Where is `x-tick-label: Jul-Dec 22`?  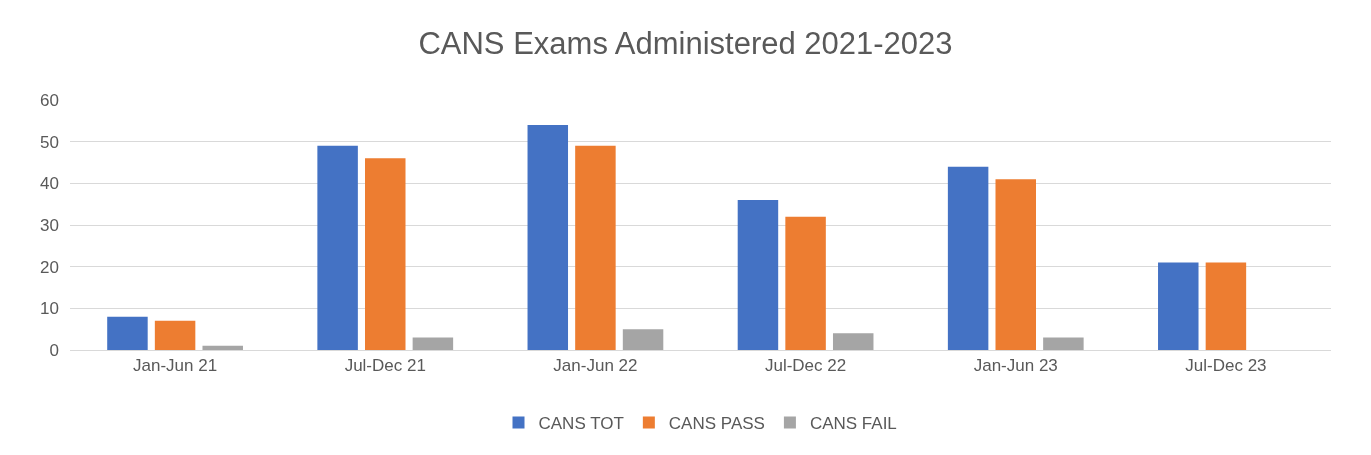 x-tick-label: Jul-Dec 22 is located at coordinates (805, 366).